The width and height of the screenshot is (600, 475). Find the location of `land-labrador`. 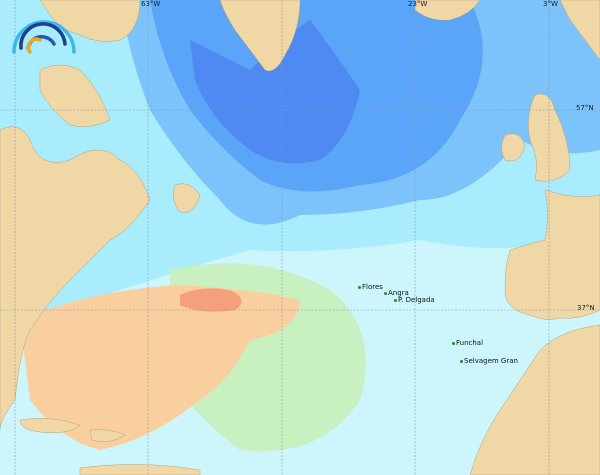

land-labrador is located at coordinates (75, 95).